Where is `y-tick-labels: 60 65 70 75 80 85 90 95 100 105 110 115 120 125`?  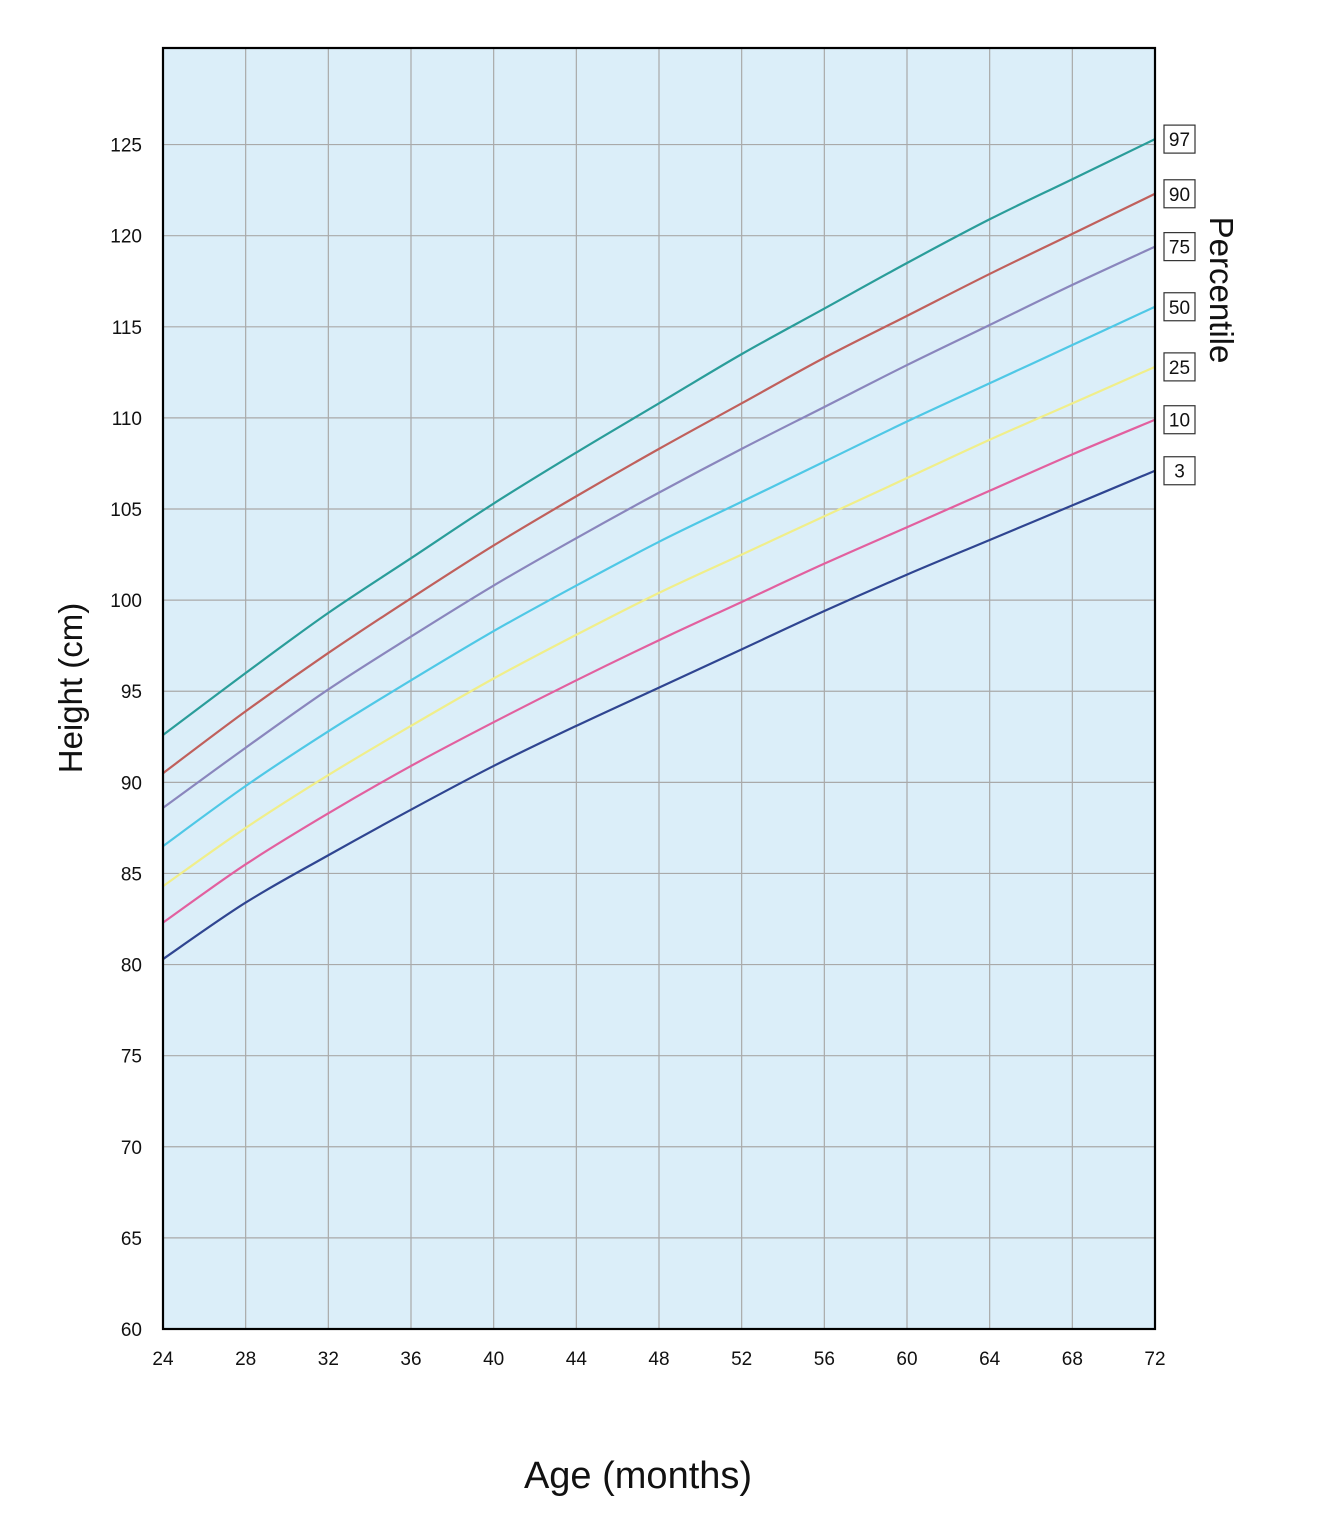 y-tick-labels: 60 65 70 75 80 85 90 95 100 105 110 115 120 125 is located at coordinates (126, 738).